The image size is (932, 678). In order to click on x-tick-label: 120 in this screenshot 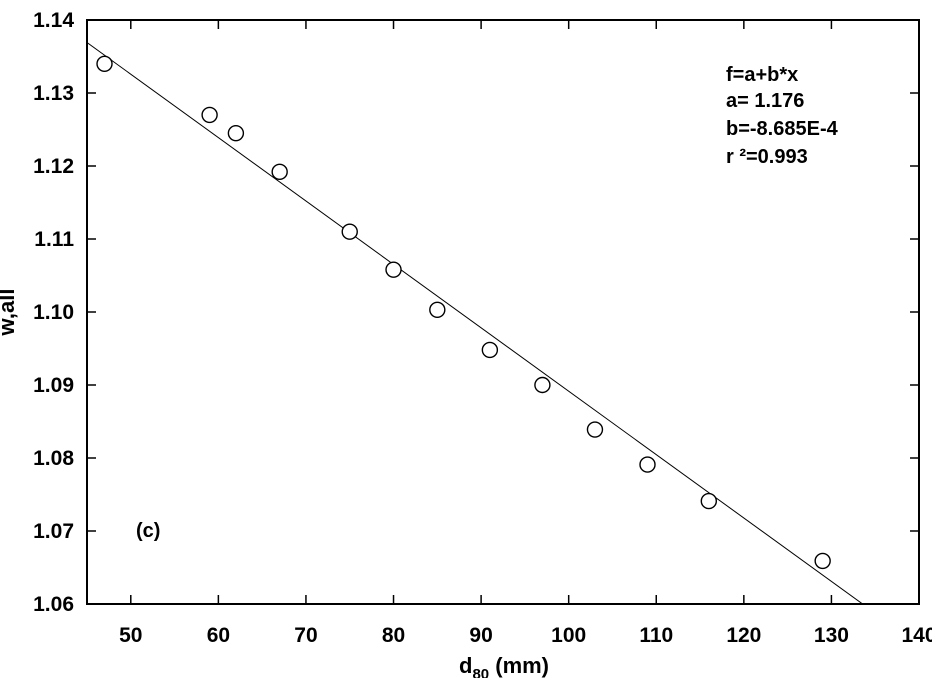, I will do `click(743, 635)`.